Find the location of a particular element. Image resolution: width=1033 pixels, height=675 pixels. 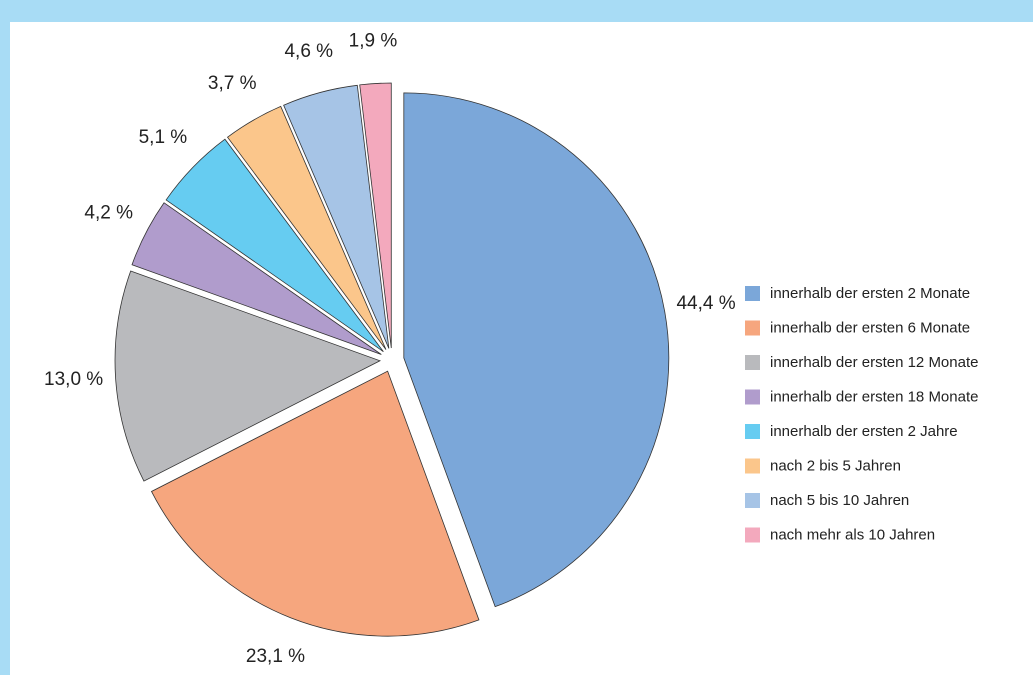

legend-label: innerhalb der ersten 2 Monate is located at coordinates (870, 293).